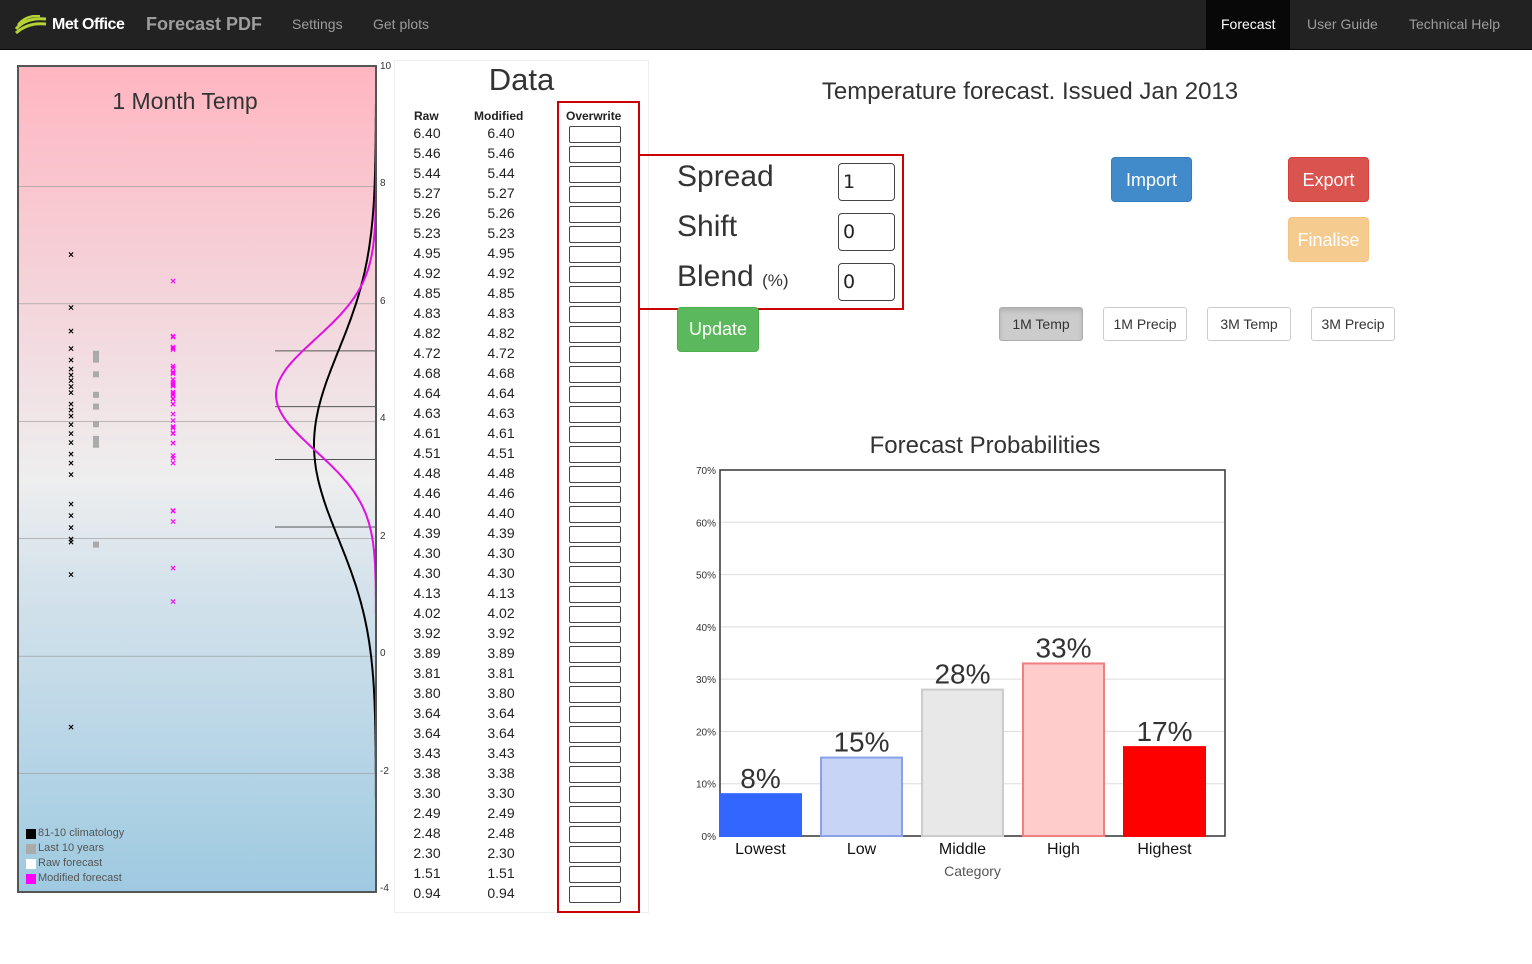  Describe the element at coordinates (725, 176) in the screenshot. I see `spread-label: Spread` at that location.